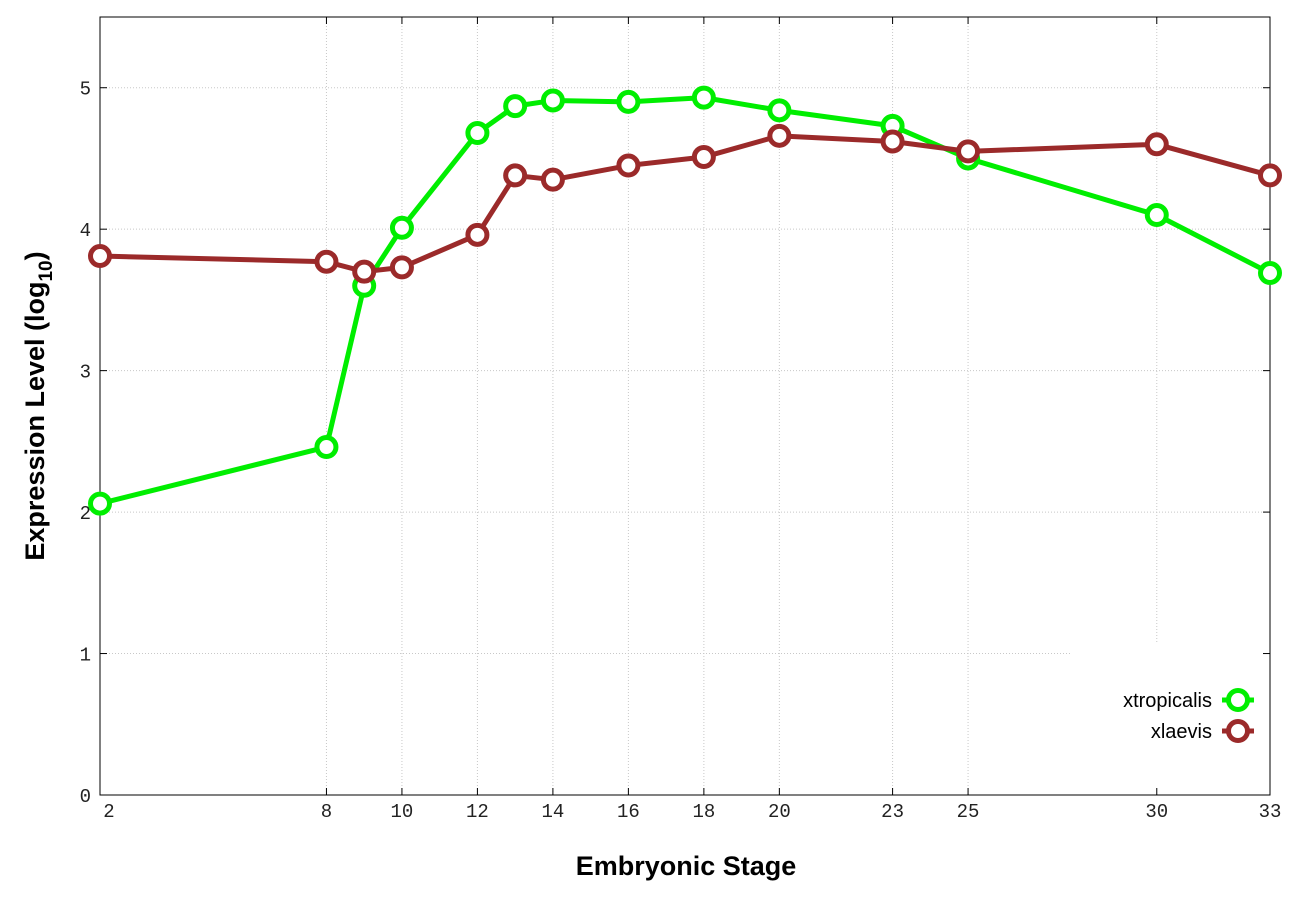  I want to click on legend-item-xlaevis: xlaevis, so click(1202, 731).